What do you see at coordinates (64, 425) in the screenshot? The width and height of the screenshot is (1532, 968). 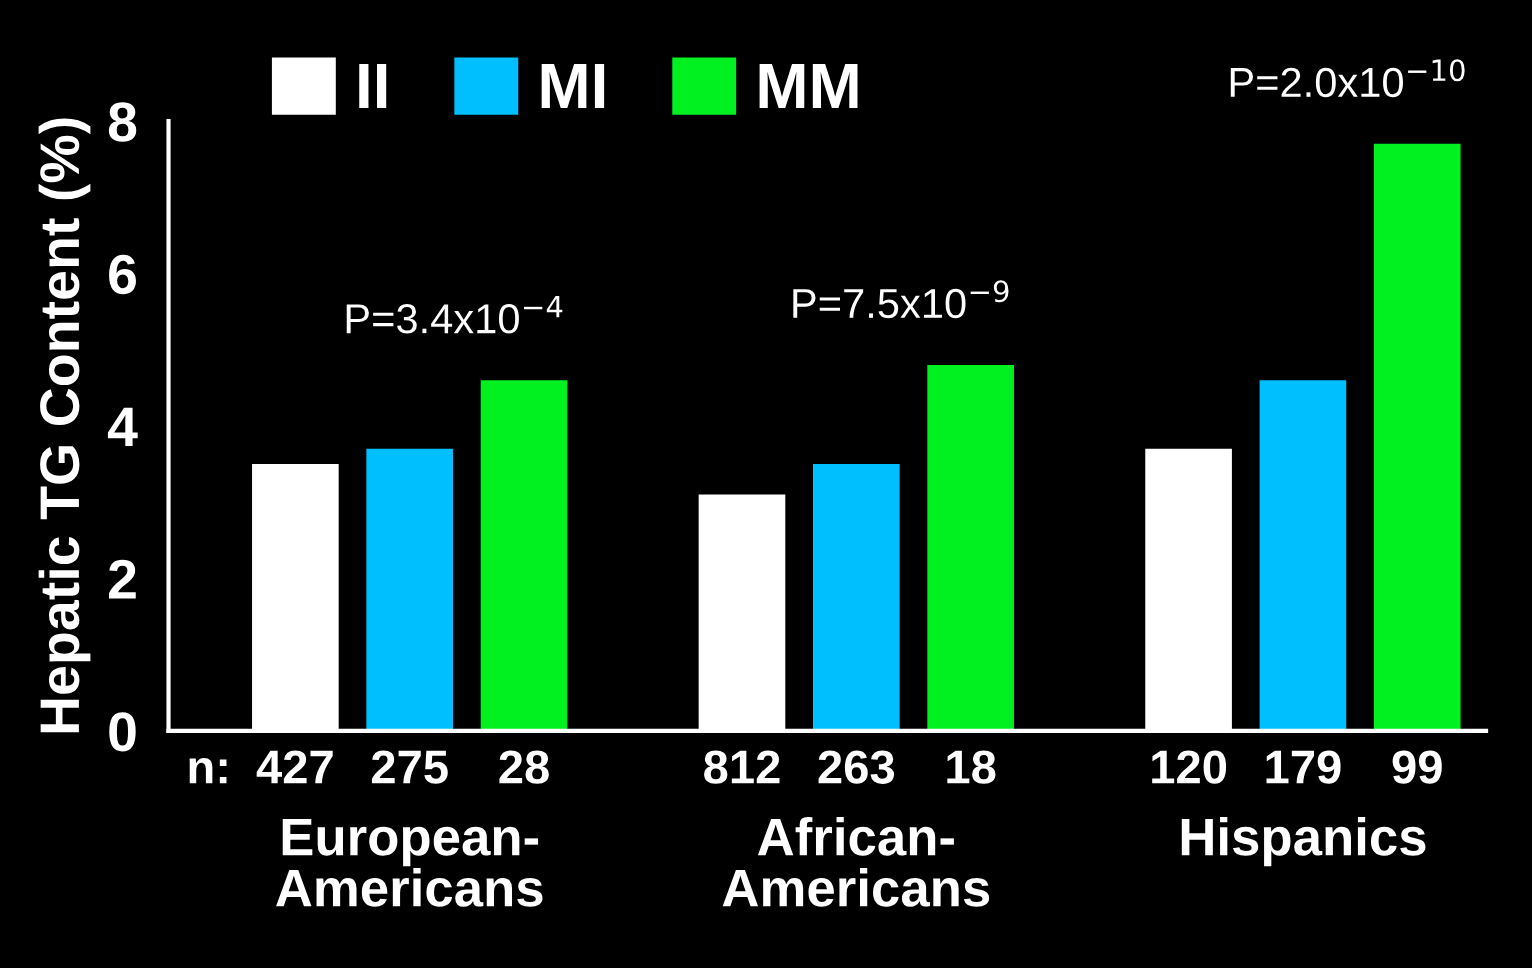 I see `y-axis-title: Hepatic TG Content (%)` at bounding box center [64, 425].